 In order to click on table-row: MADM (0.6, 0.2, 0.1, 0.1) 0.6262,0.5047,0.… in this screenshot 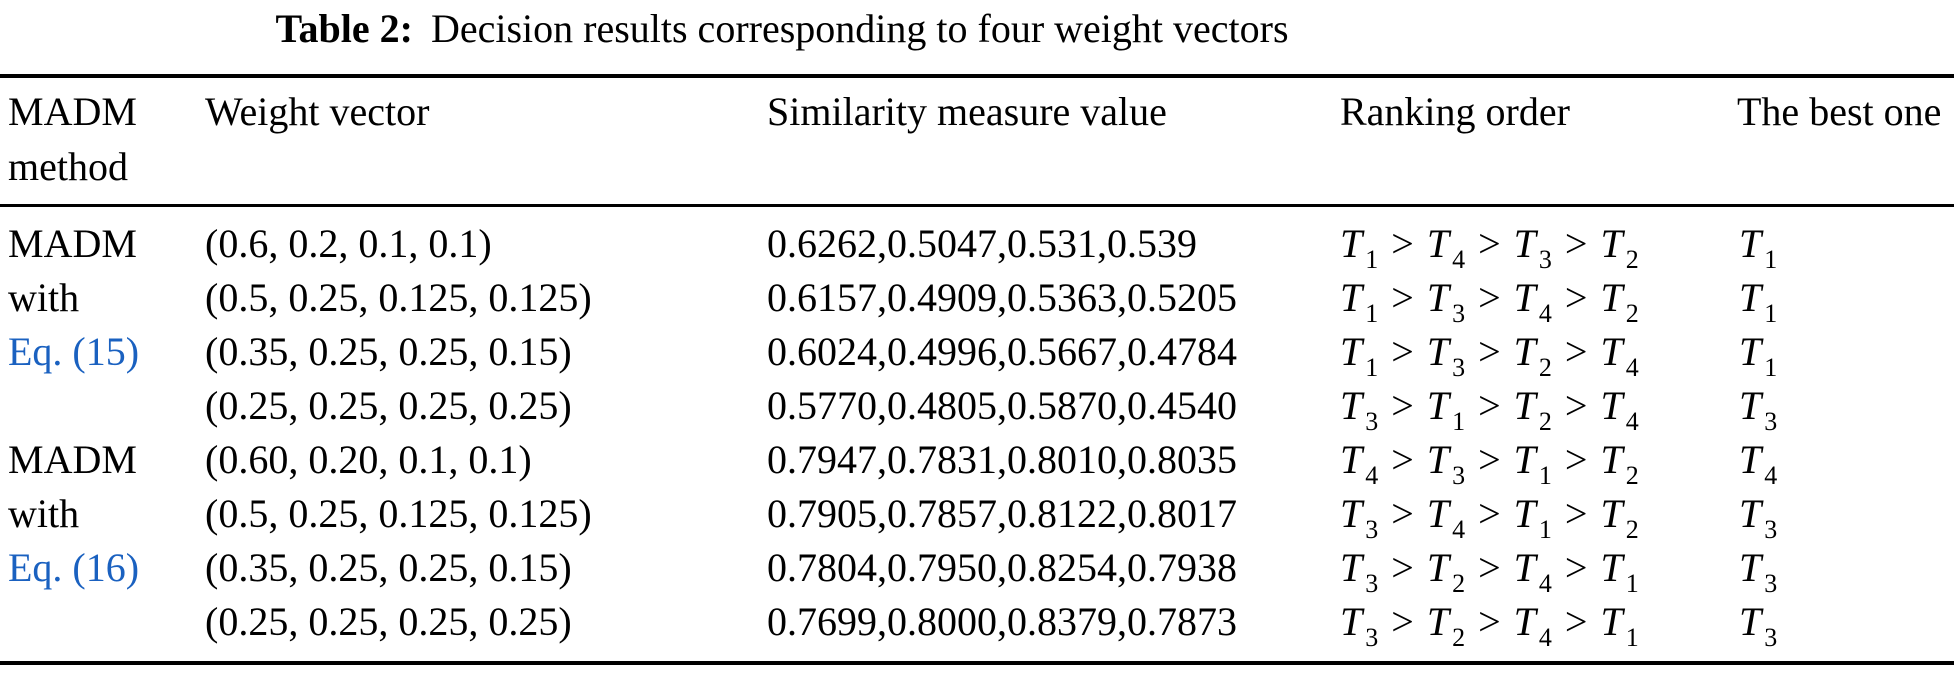, I will do `click(977, 240)`.